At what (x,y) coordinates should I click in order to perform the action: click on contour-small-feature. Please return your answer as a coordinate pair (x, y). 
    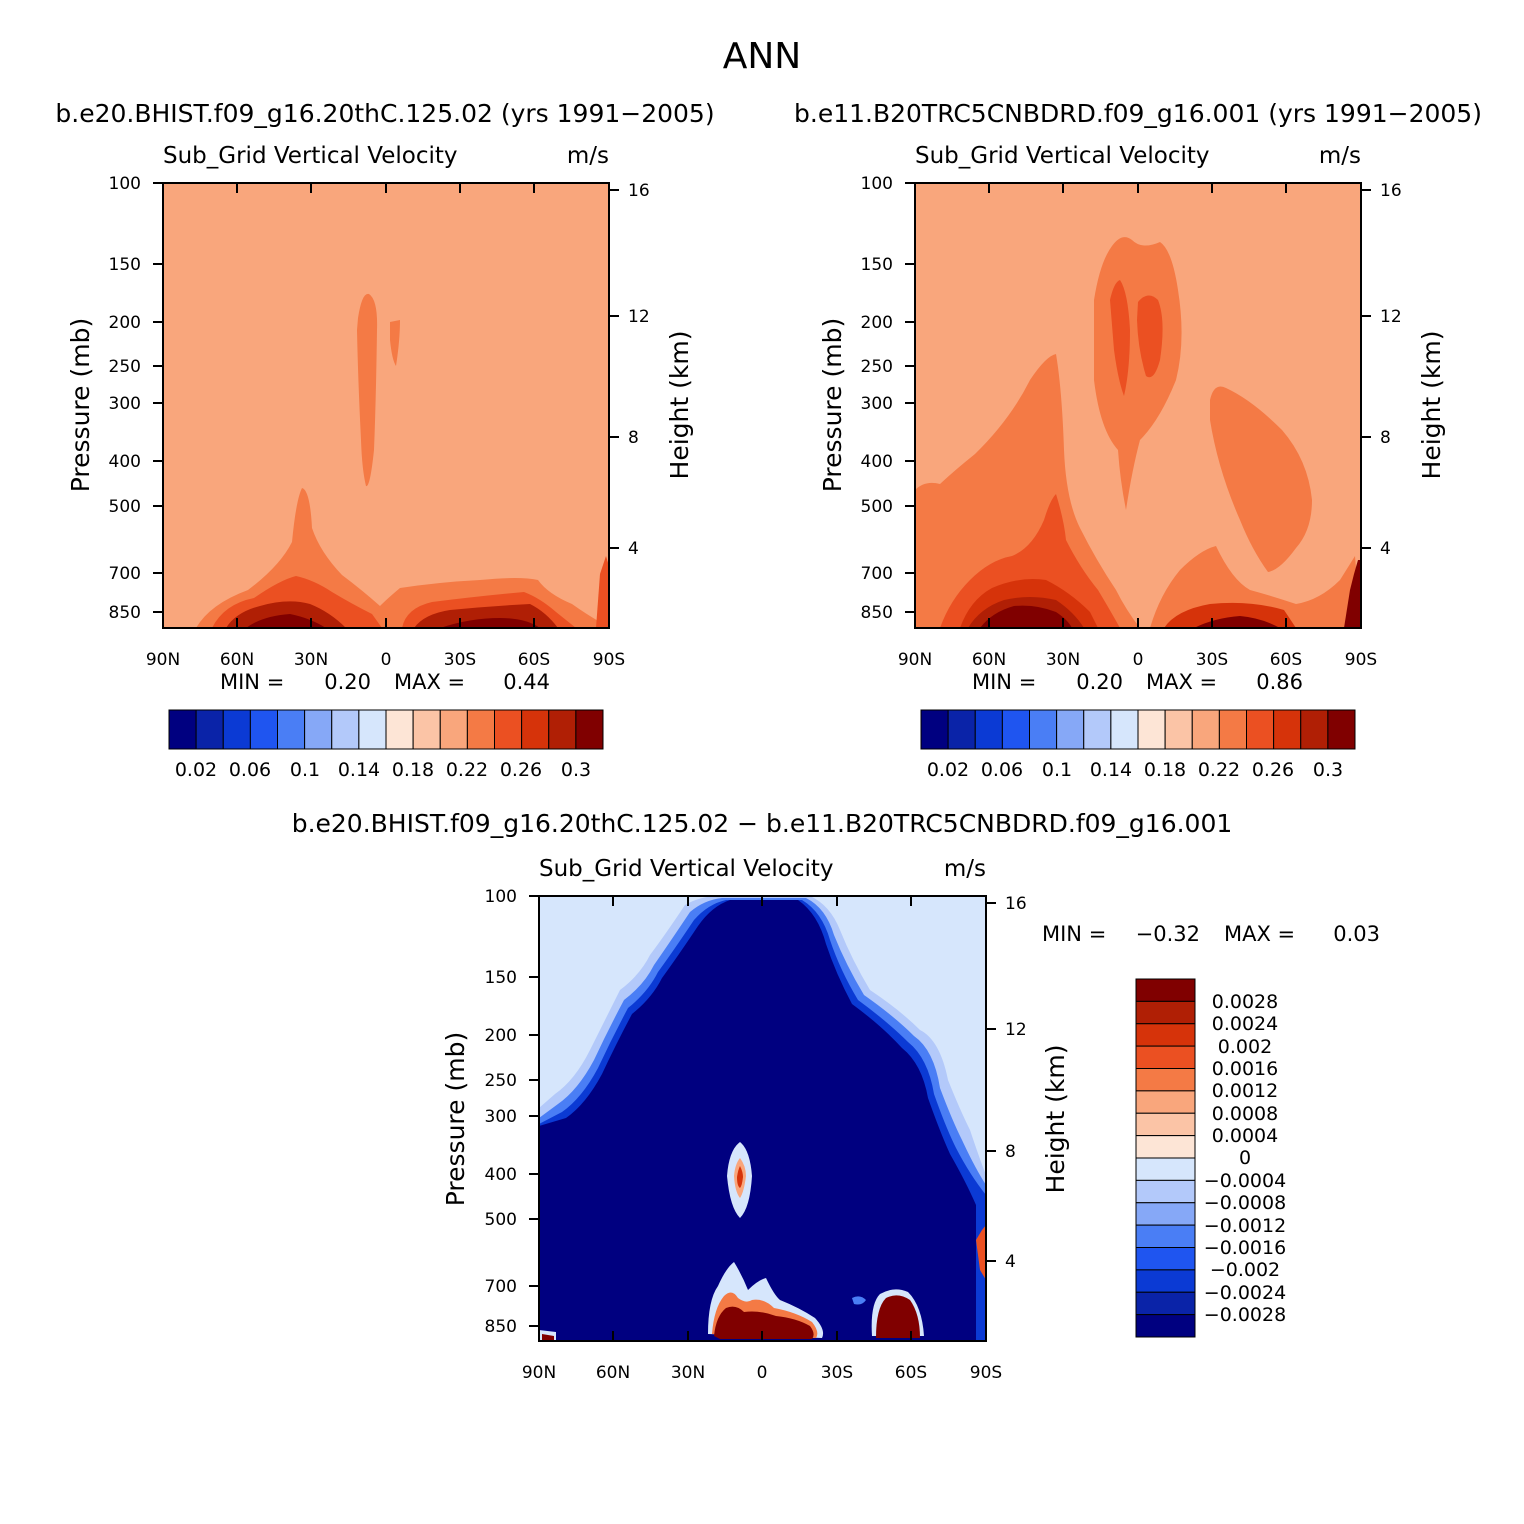
    Looking at the image, I should click on (859, 1300).